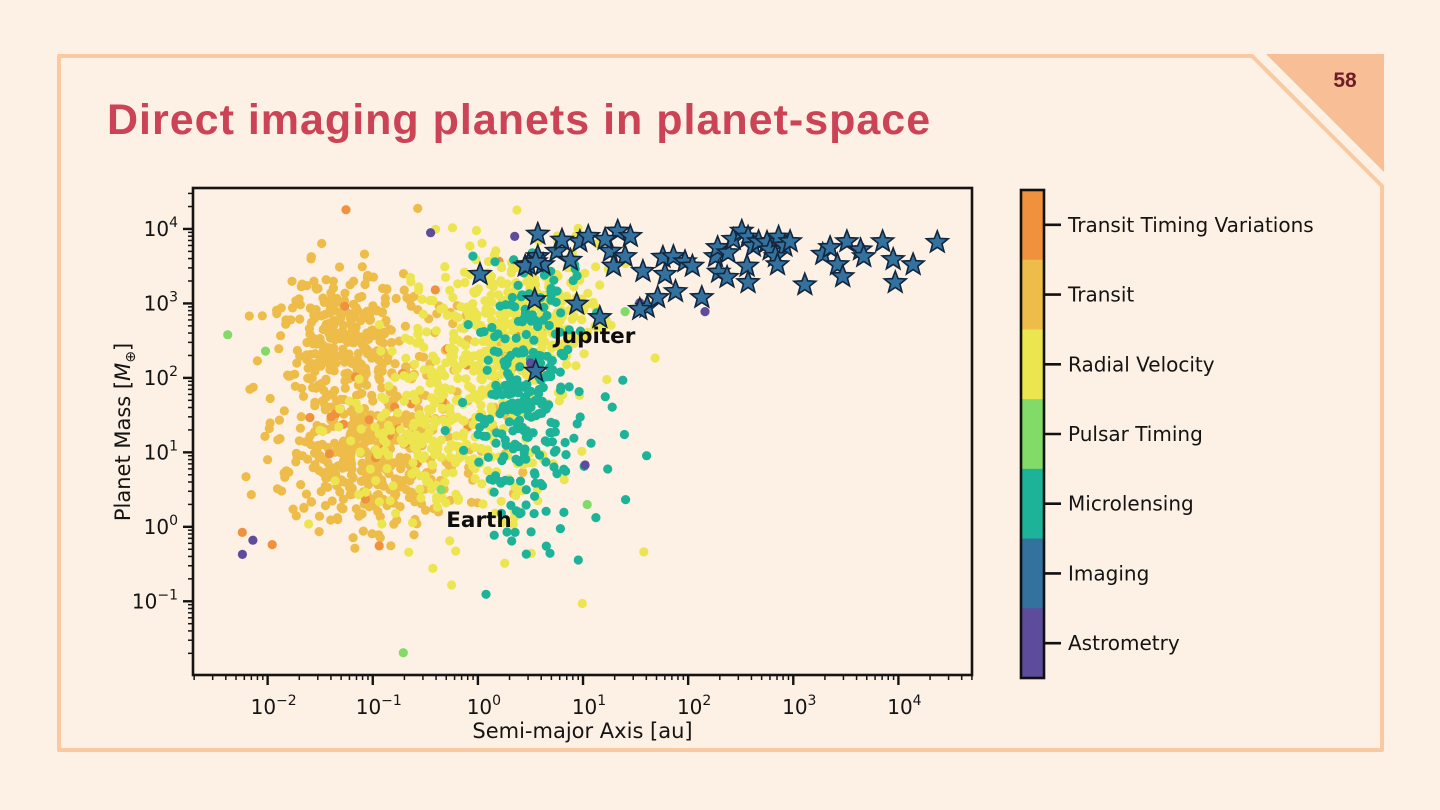 Image resolution: width=1440 pixels, height=810 pixels. I want to click on y-axis-label: Planet Mass [M⊕], so click(125, 432).